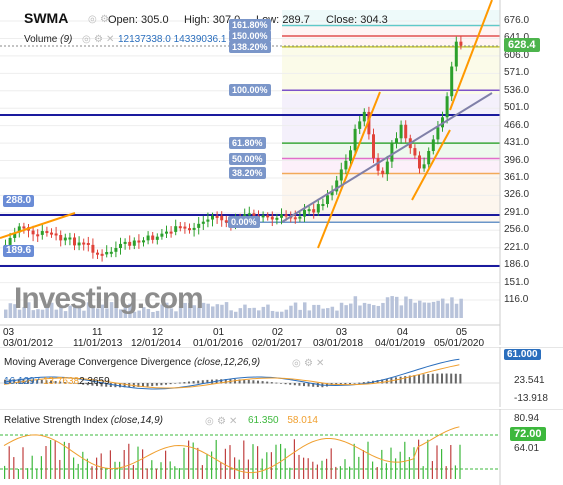 The width and height of the screenshot is (563, 485). Describe the element at coordinates (86, 39) in the screenshot. I see `volume-visibility-icon: ◎` at that location.